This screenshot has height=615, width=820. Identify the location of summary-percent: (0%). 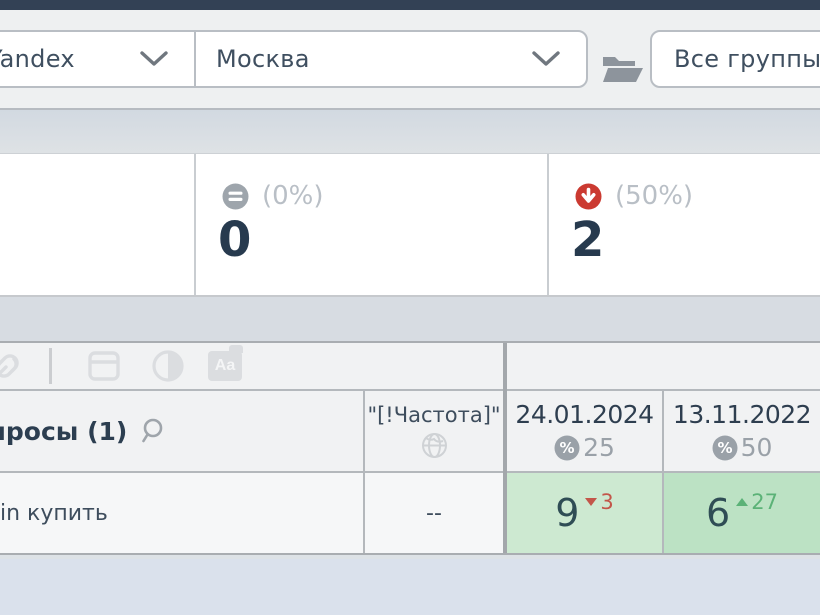
(293, 196).